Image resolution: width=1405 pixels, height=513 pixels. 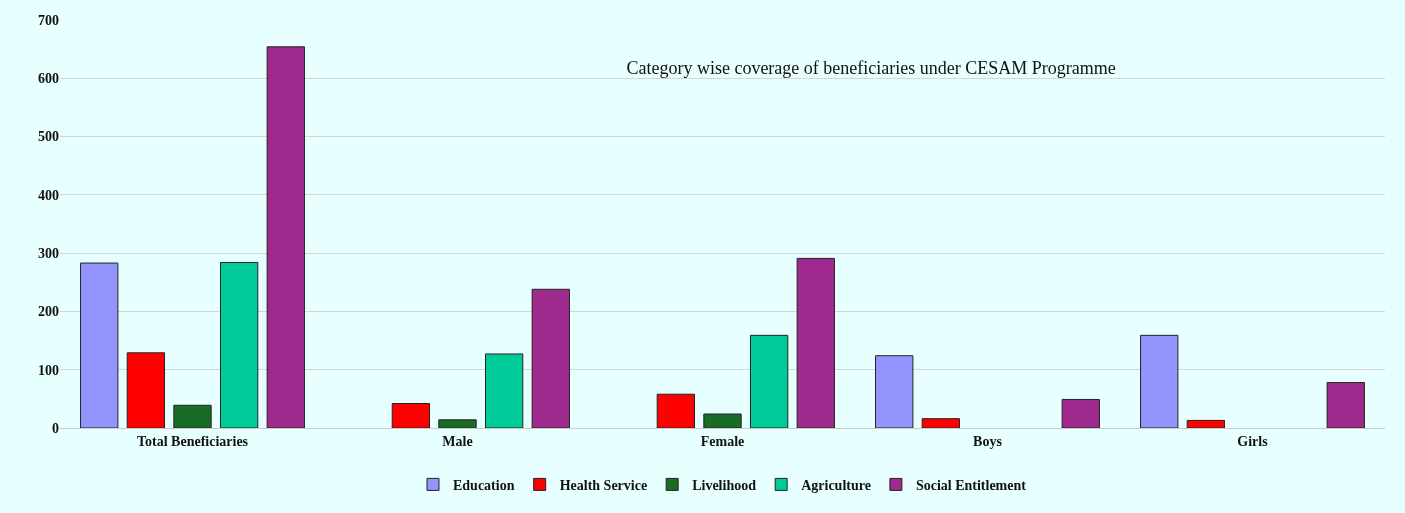 I want to click on y-tick-label: 200, so click(x=48, y=312).